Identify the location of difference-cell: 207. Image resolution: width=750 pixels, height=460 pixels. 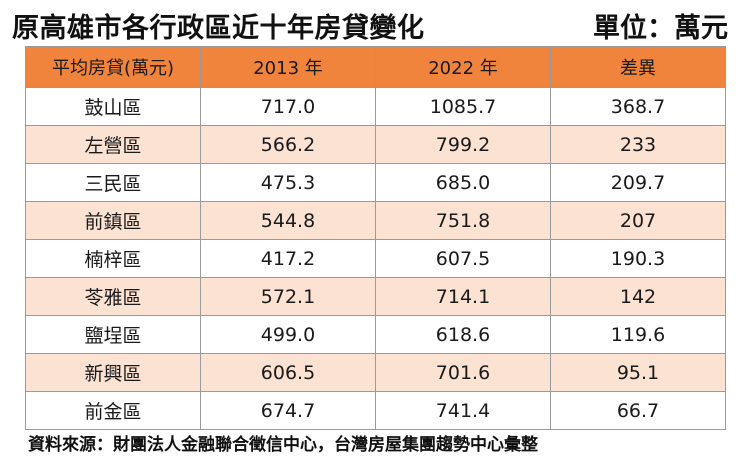
(638, 220).